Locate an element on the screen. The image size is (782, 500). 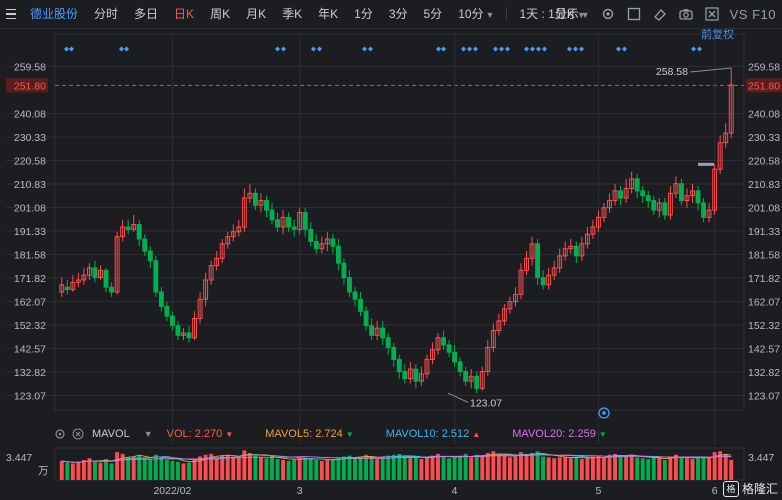
high-pointer is located at coordinates (710, 70).